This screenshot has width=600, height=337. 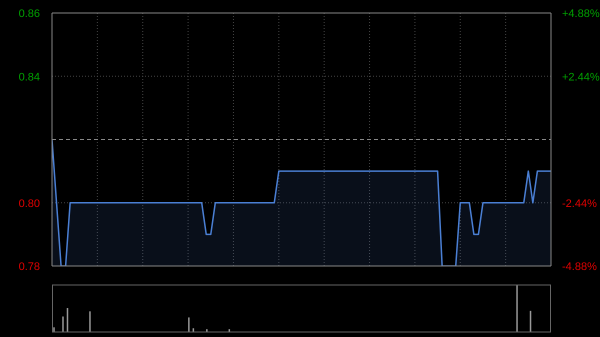 I want to click on y2-tick-label: +2.44%, so click(x=581, y=77).